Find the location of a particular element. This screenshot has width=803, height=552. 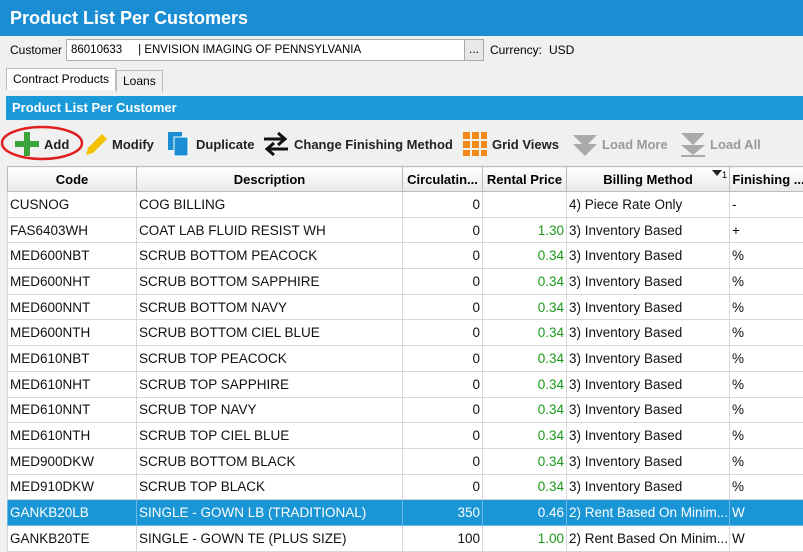

sort-order: 1 is located at coordinates (724, 175).